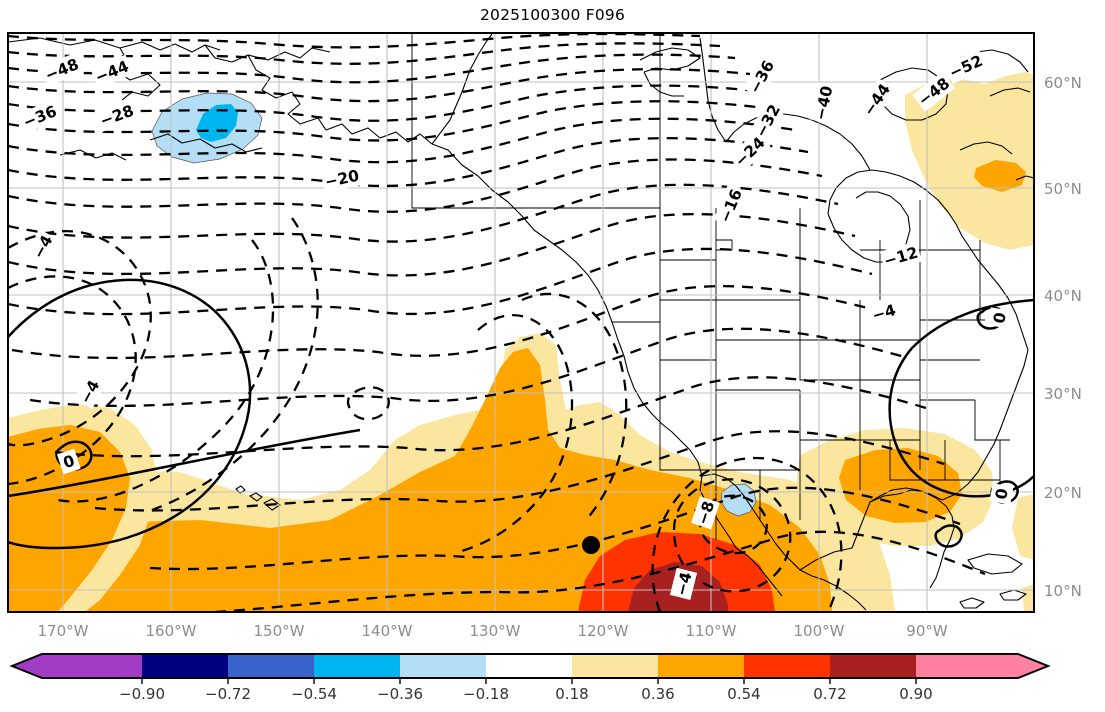  I want to click on x-tick-label: 130°W, so click(495, 631).